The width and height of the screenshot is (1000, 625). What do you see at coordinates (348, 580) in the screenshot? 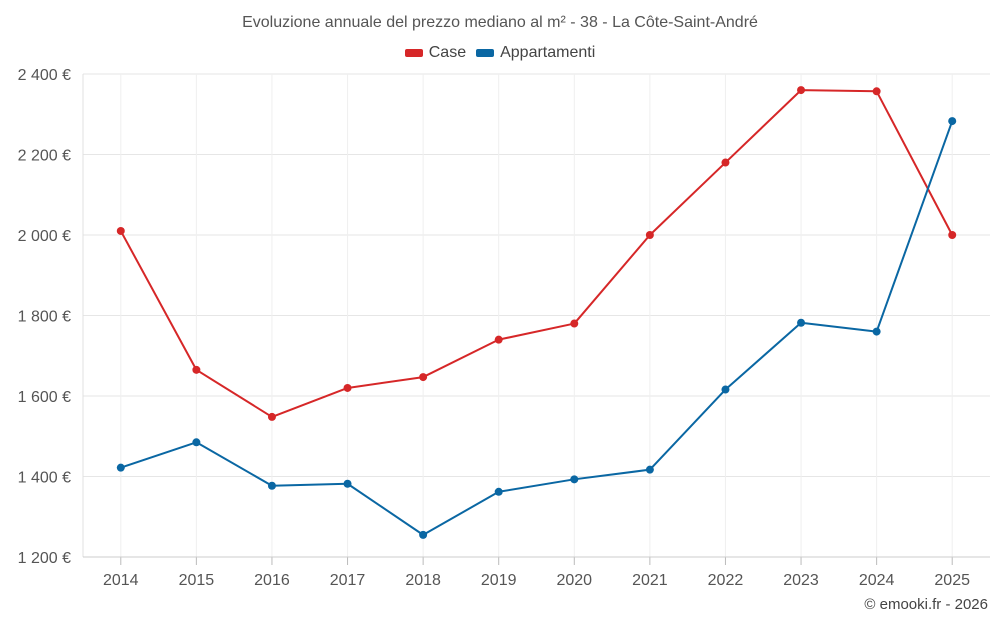
I see `x-tick-label: 2017` at bounding box center [348, 580].